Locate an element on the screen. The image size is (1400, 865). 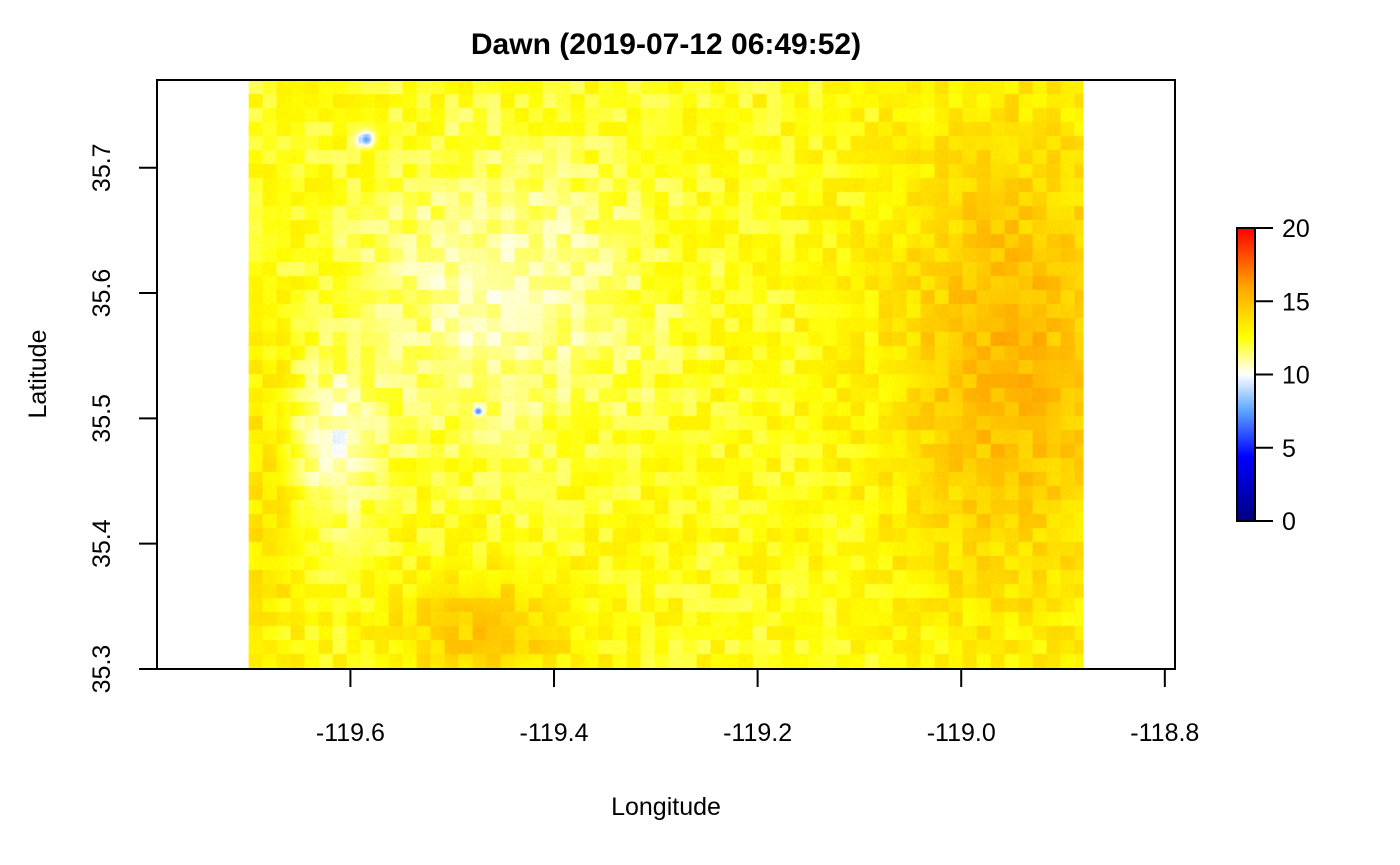
colorbar-tick-label: 15 is located at coordinates (1296, 302).